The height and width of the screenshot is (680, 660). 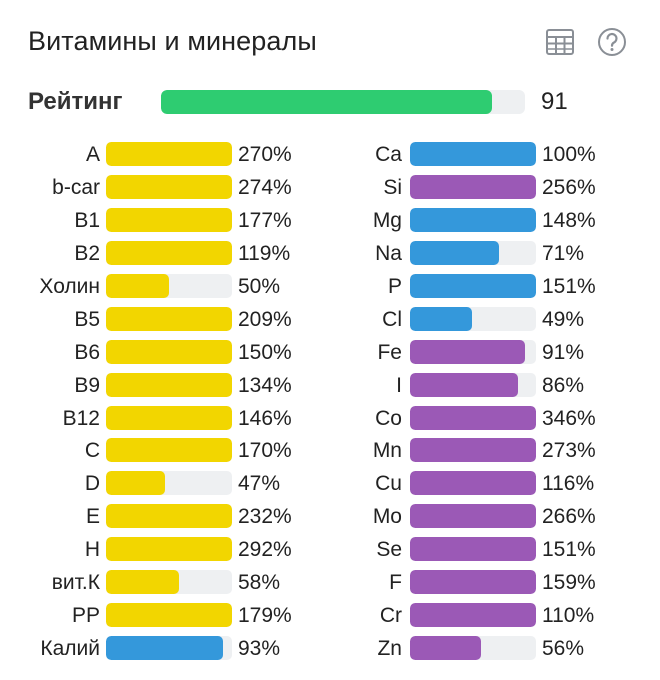 What do you see at coordinates (265, 451) in the screenshot?
I see `nutrient-value: 170%` at bounding box center [265, 451].